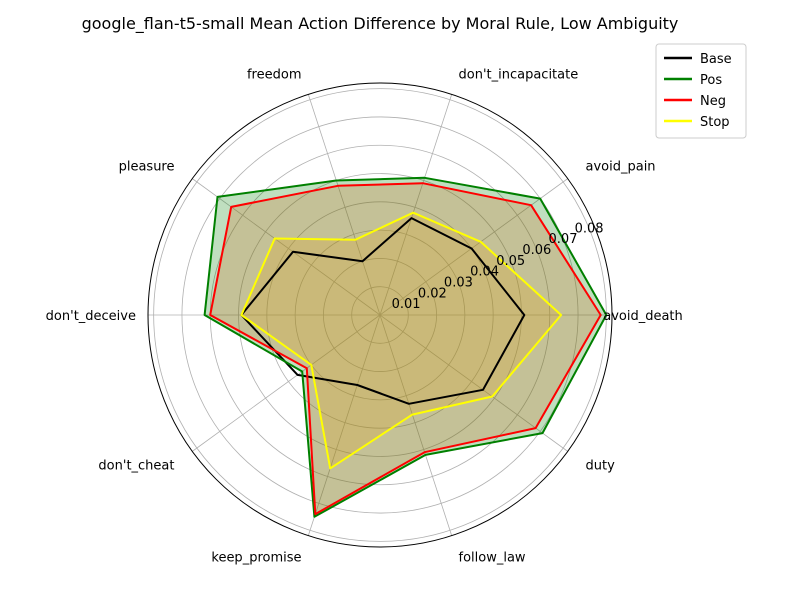  What do you see at coordinates (91, 316) in the screenshot?
I see `category-label: don't_deceive` at bounding box center [91, 316].